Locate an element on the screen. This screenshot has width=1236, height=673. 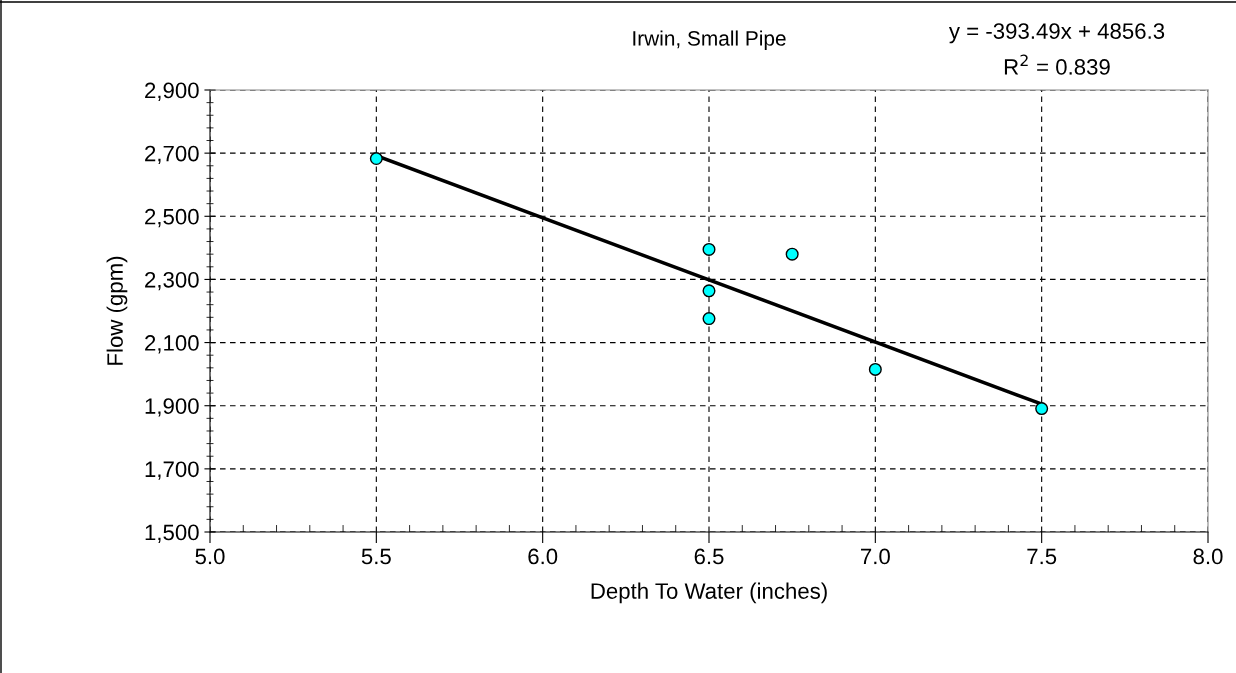
y-tick-label: 2,700 is located at coordinates (172, 155).